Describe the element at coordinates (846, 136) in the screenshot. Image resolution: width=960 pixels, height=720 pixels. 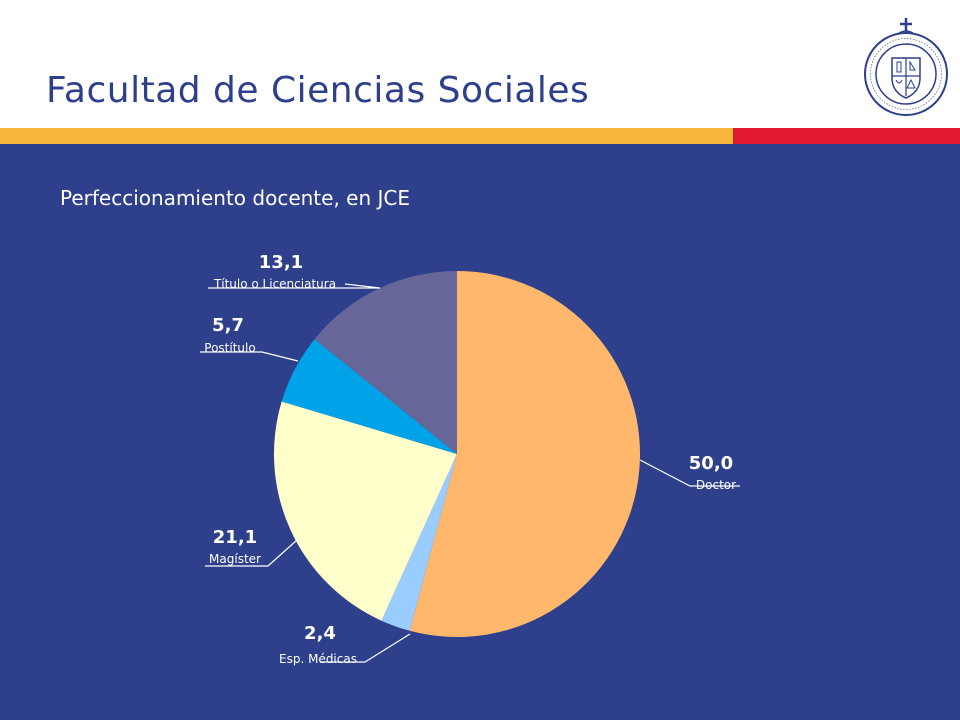
I see `header-stripe-red` at that location.